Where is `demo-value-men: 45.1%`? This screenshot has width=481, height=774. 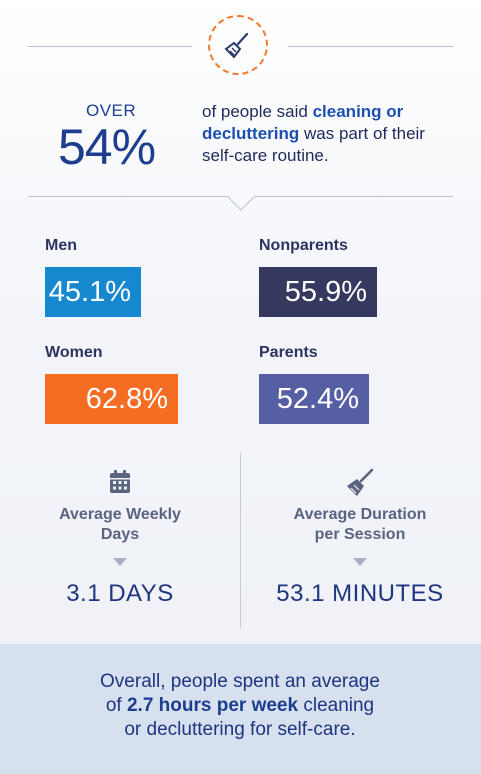 demo-value-men: 45.1% is located at coordinates (93, 292).